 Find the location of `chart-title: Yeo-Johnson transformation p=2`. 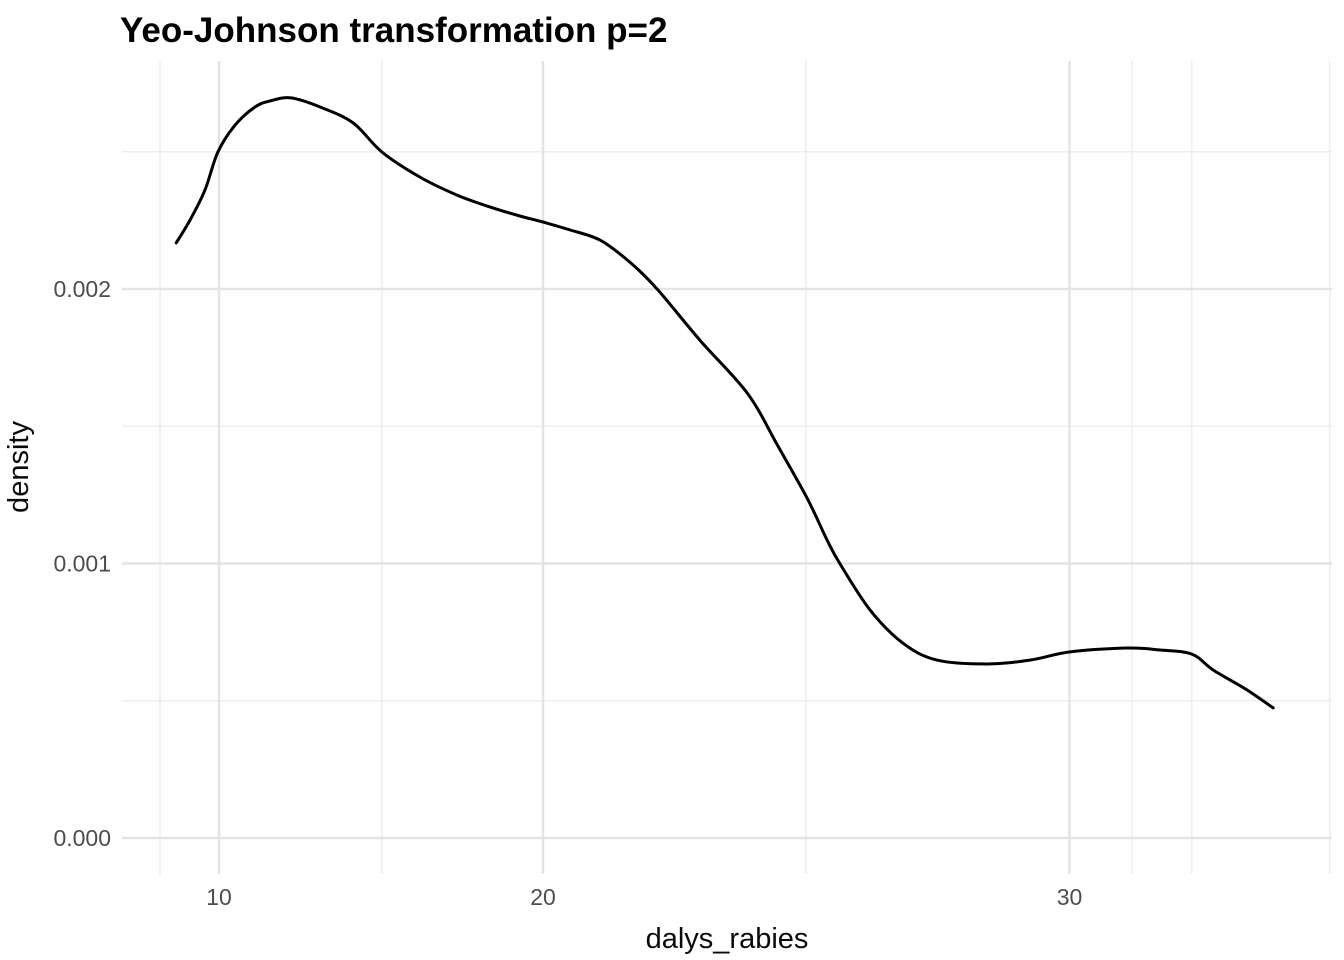

chart-title: Yeo-Johnson transformation p=2 is located at coordinates (393, 30).